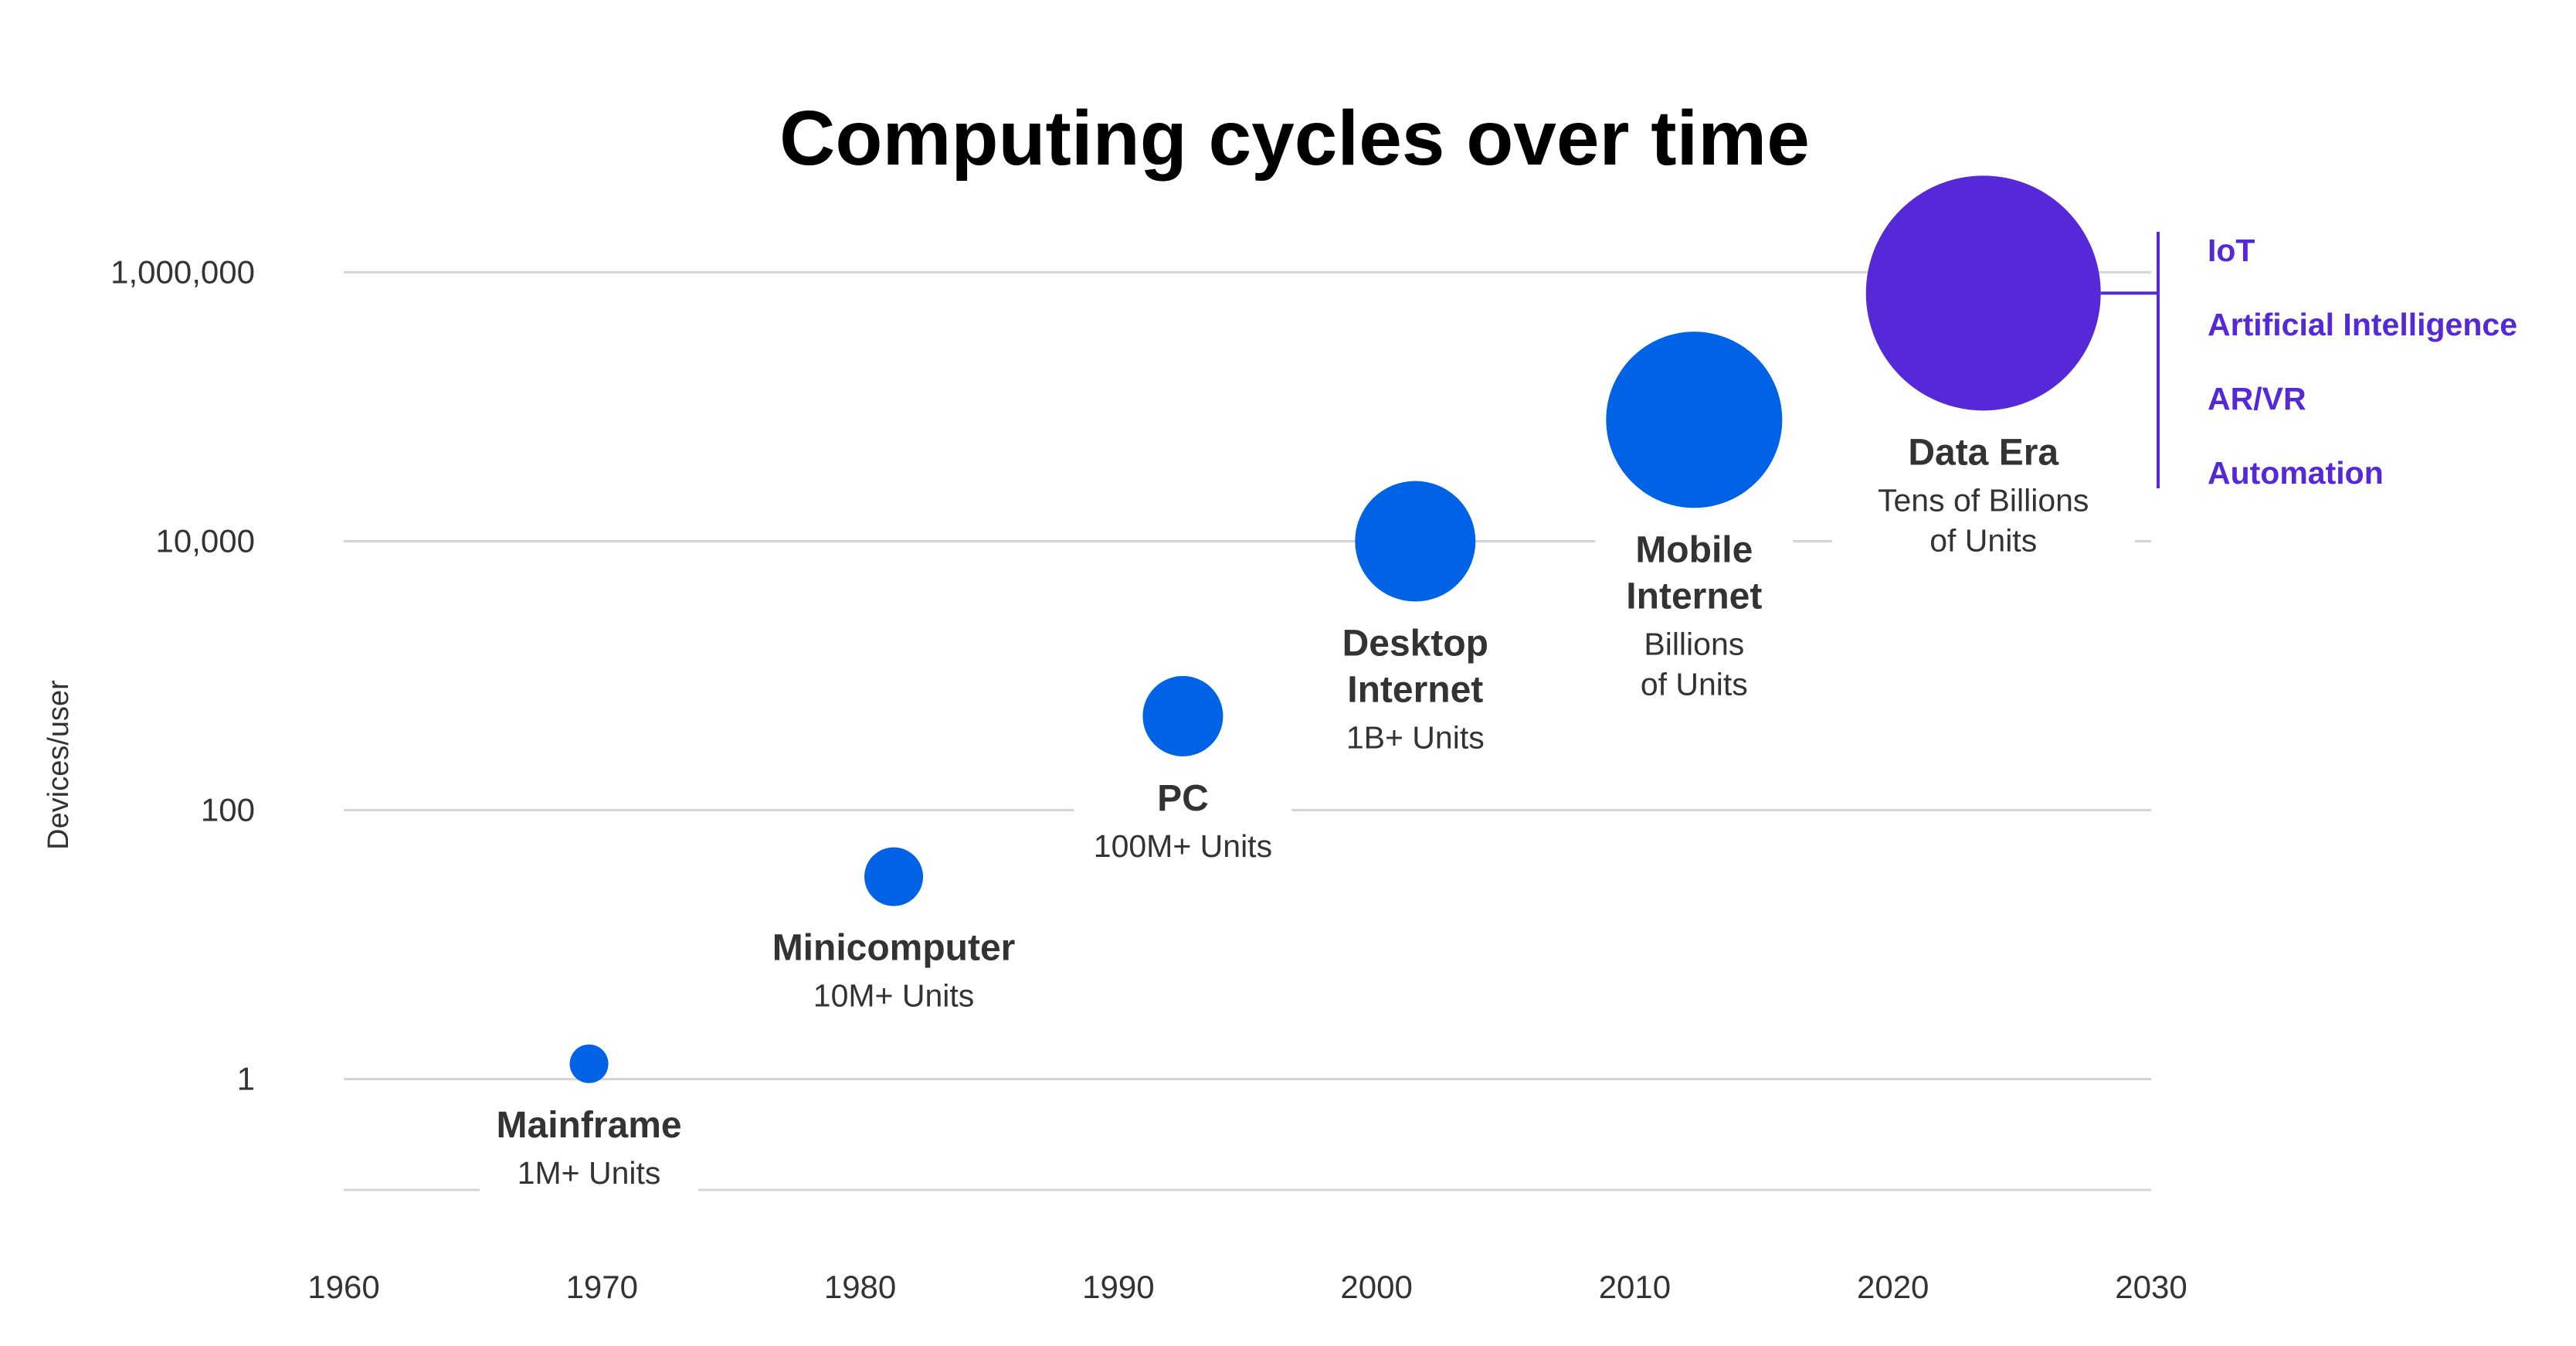 Image resolution: width=2576 pixels, height=1346 pixels. What do you see at coordinates (589, 1125) in the screenshot?
I see `era-name: Mainframe` at bounding box center [589, 1125].